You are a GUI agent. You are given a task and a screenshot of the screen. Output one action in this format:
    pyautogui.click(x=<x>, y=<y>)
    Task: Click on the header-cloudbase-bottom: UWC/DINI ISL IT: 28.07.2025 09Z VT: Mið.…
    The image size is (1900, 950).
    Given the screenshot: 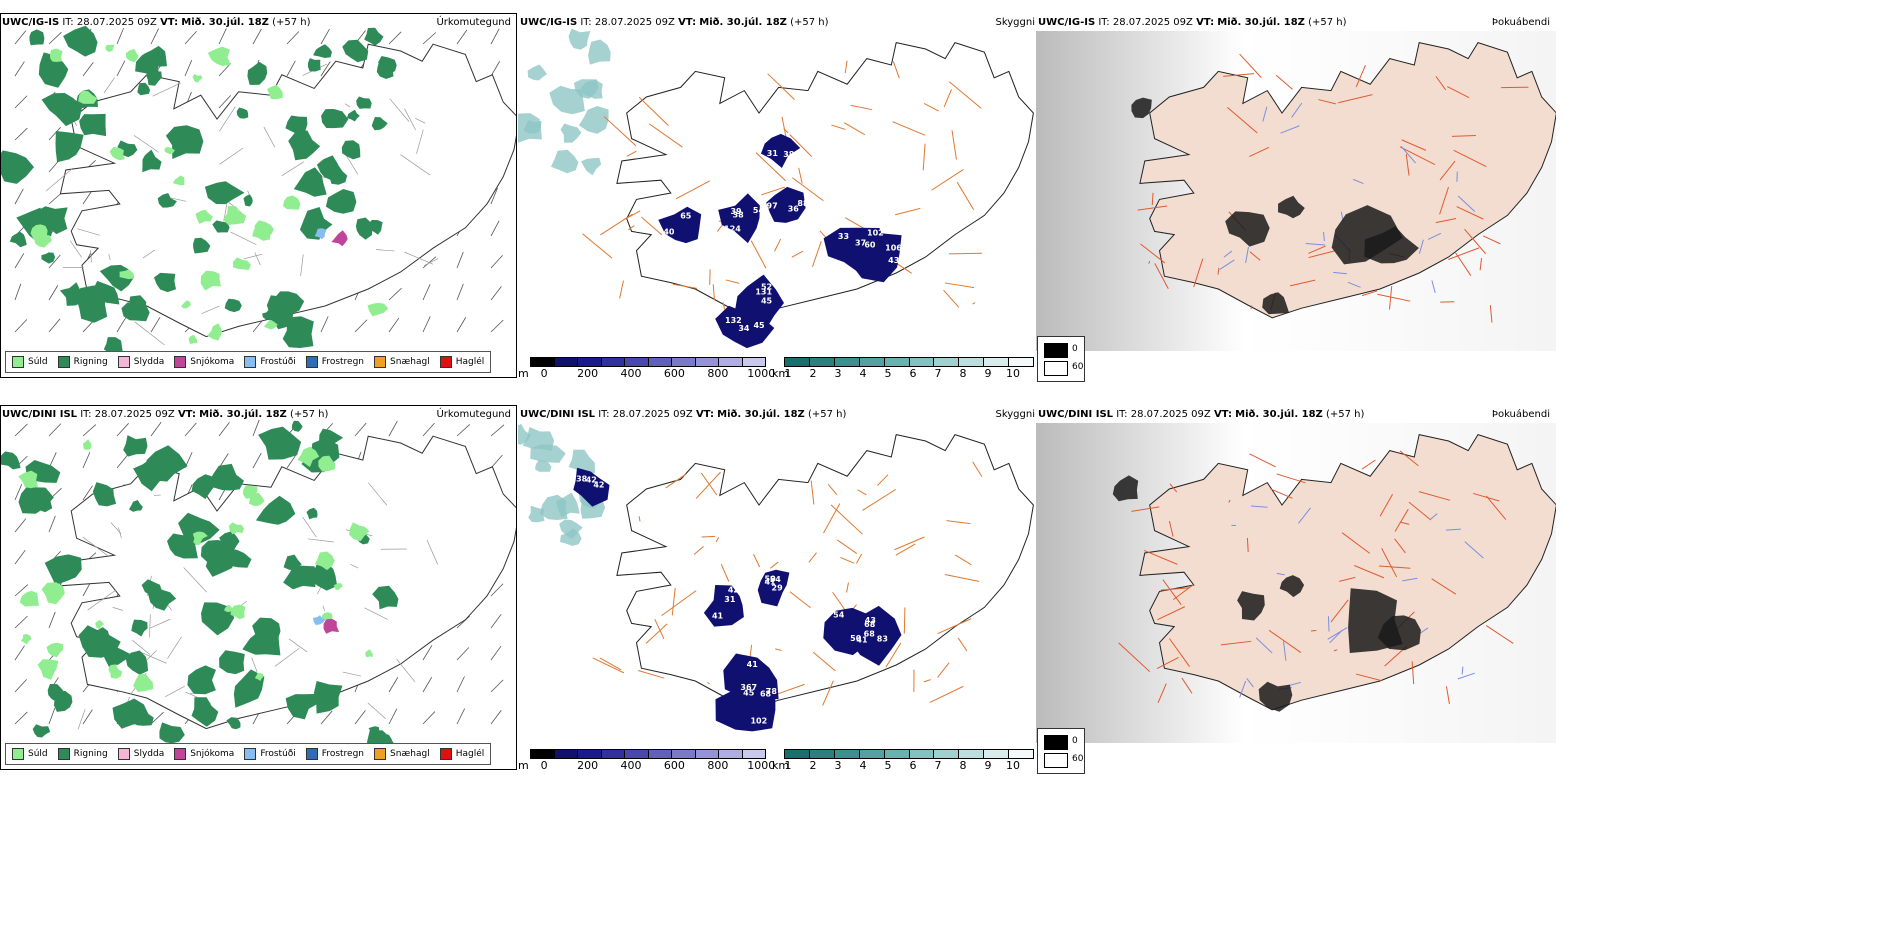 What is the action you would take?
    pyautogui.click(x=777, y=415)
    